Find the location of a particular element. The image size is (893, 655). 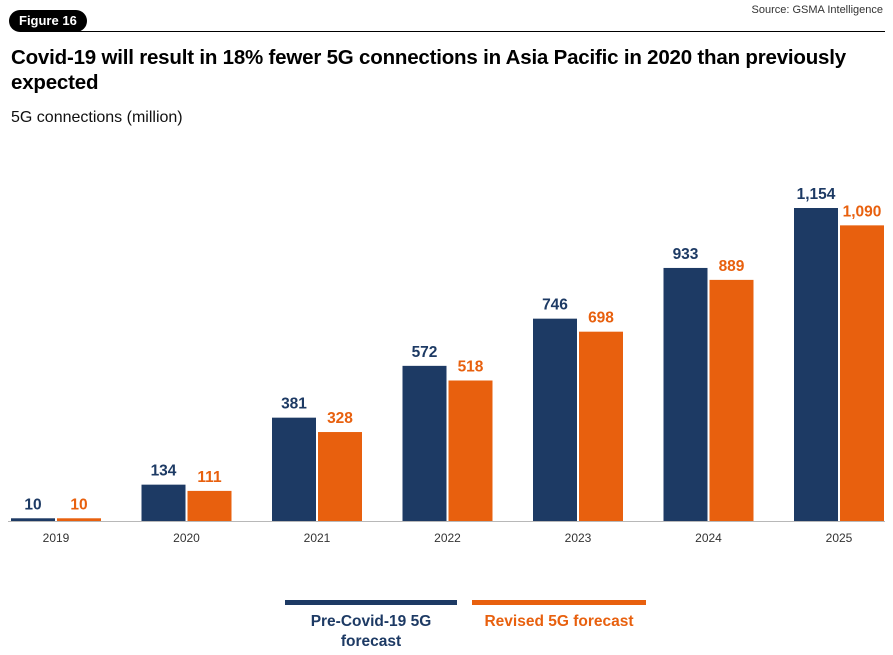

data-label-pre-2024: 933 is located at coordinates (686, 254).